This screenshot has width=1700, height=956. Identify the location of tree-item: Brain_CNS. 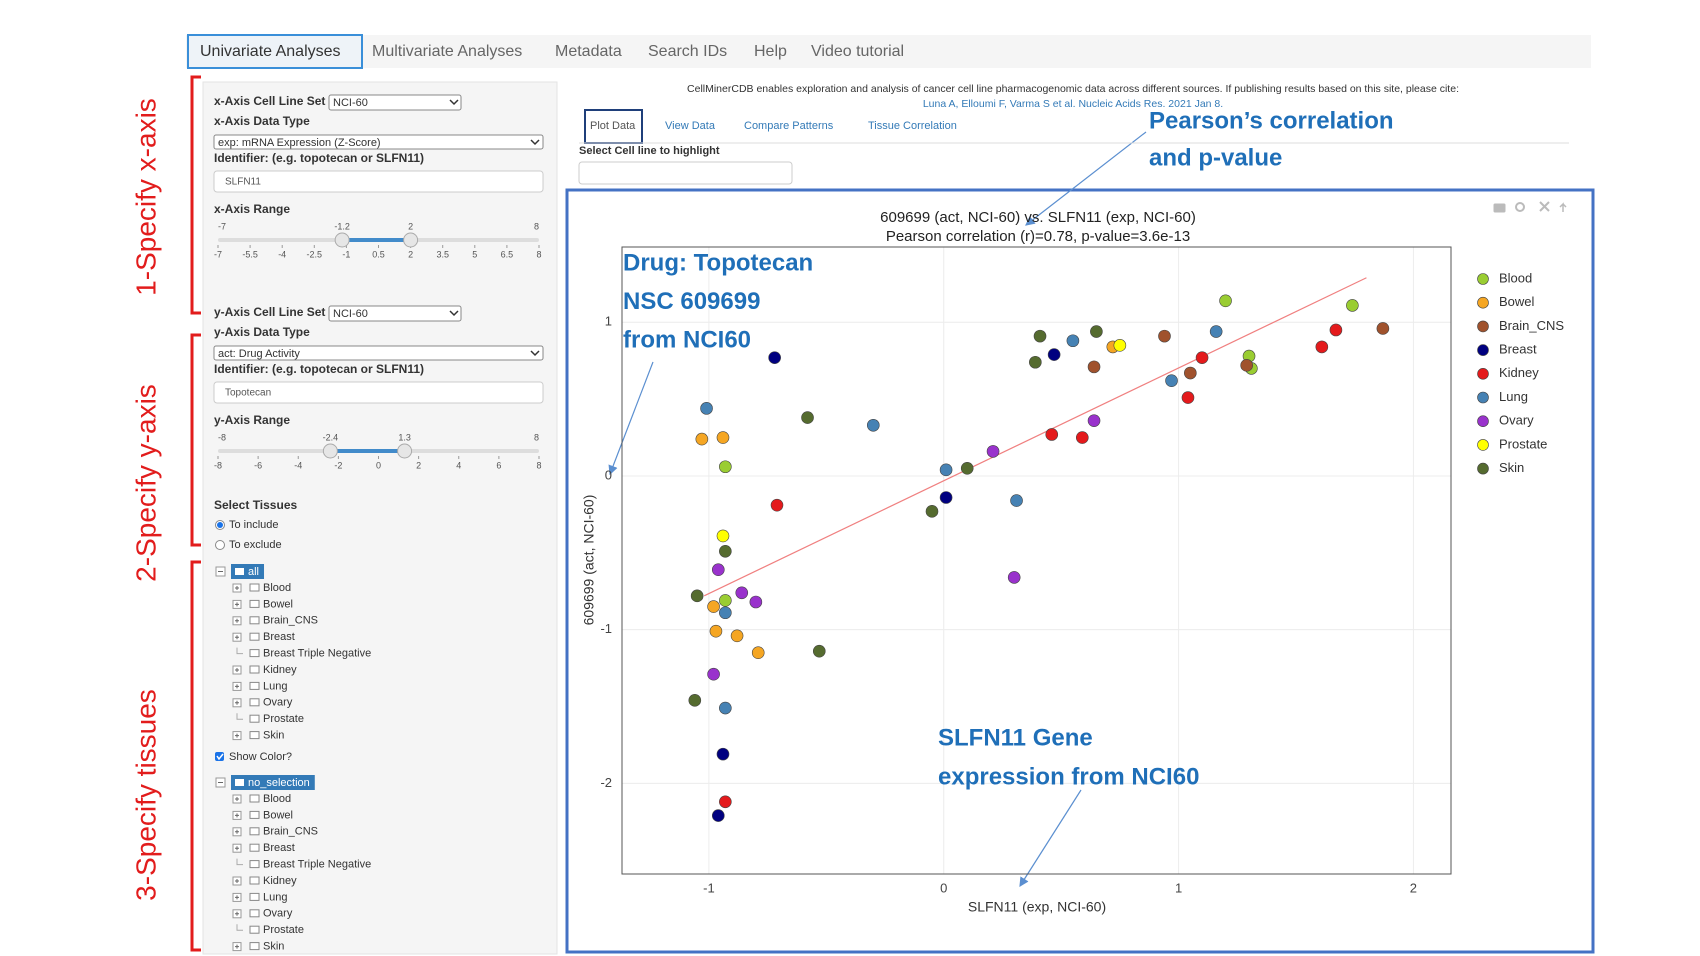
(290, 832).